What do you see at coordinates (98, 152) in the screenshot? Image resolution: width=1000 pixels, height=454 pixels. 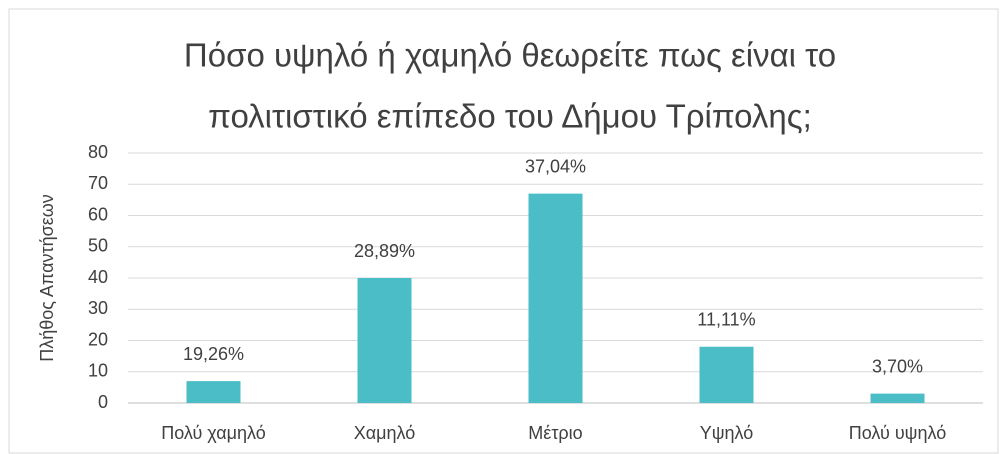 I see `y-tick-label: 80` at bounding box center [98, 152].